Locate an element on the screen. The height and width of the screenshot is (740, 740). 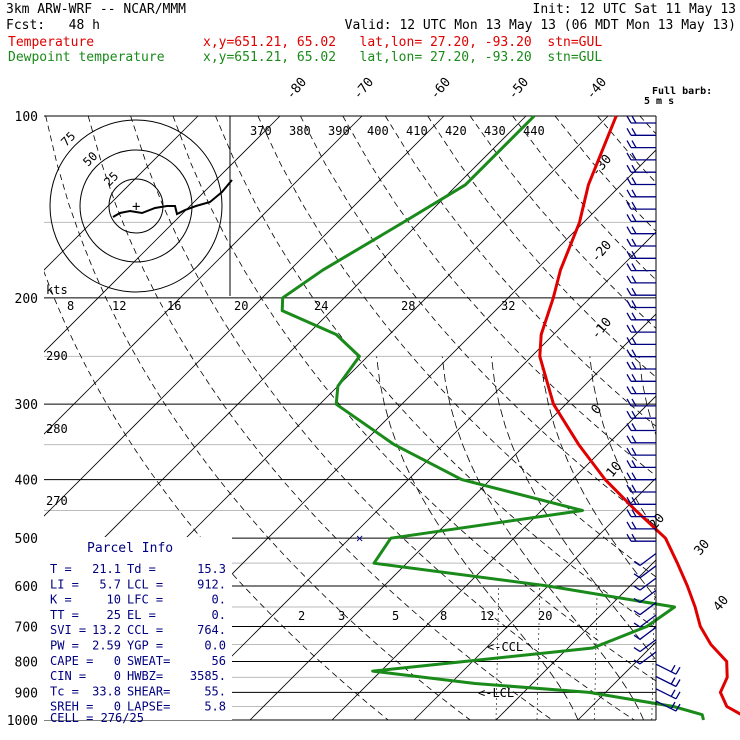
theta-label-430: 430 is located at coordinates (495, 131).